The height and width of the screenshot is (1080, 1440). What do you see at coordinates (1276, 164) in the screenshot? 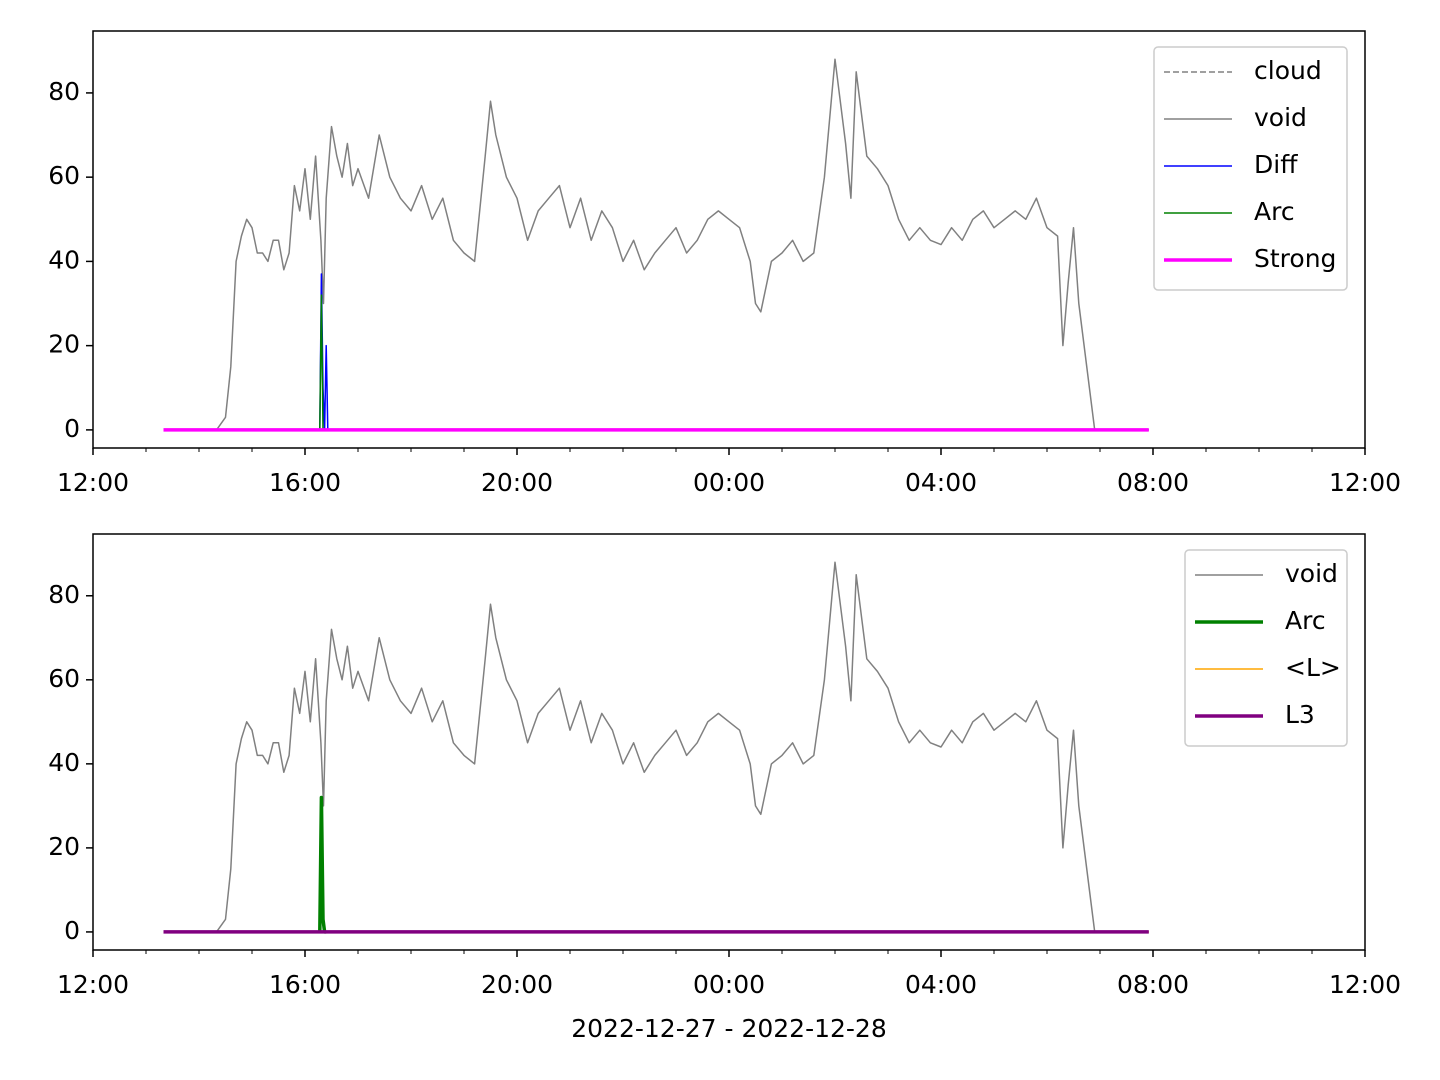
I see `legend-label: Diff` at bounding box center [1276, 164].